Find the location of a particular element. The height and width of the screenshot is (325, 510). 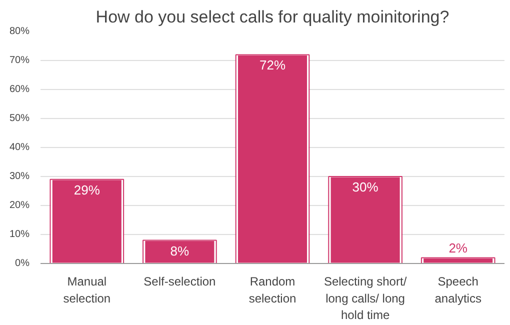

y-tick-label: 70% is located at coordinates (19, 60).